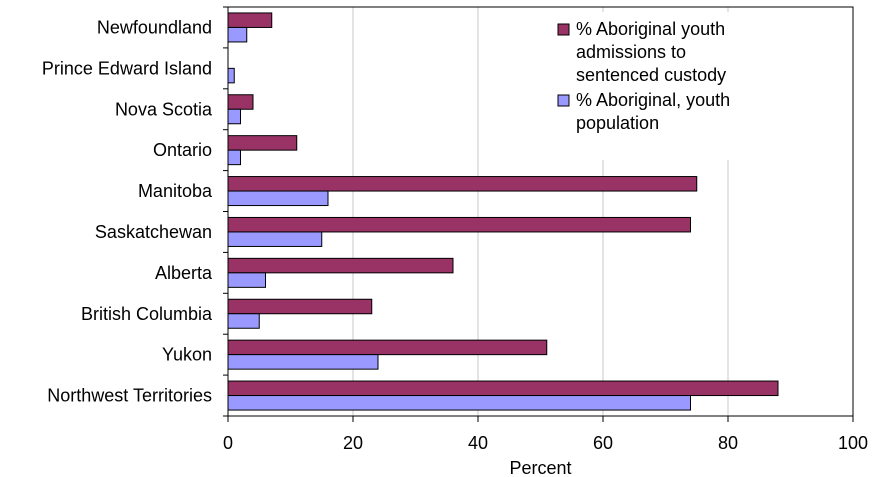  Describe the element at coordinates (164, 109) in the screenshot. I see `category-label: Nova Scotia` at that location.